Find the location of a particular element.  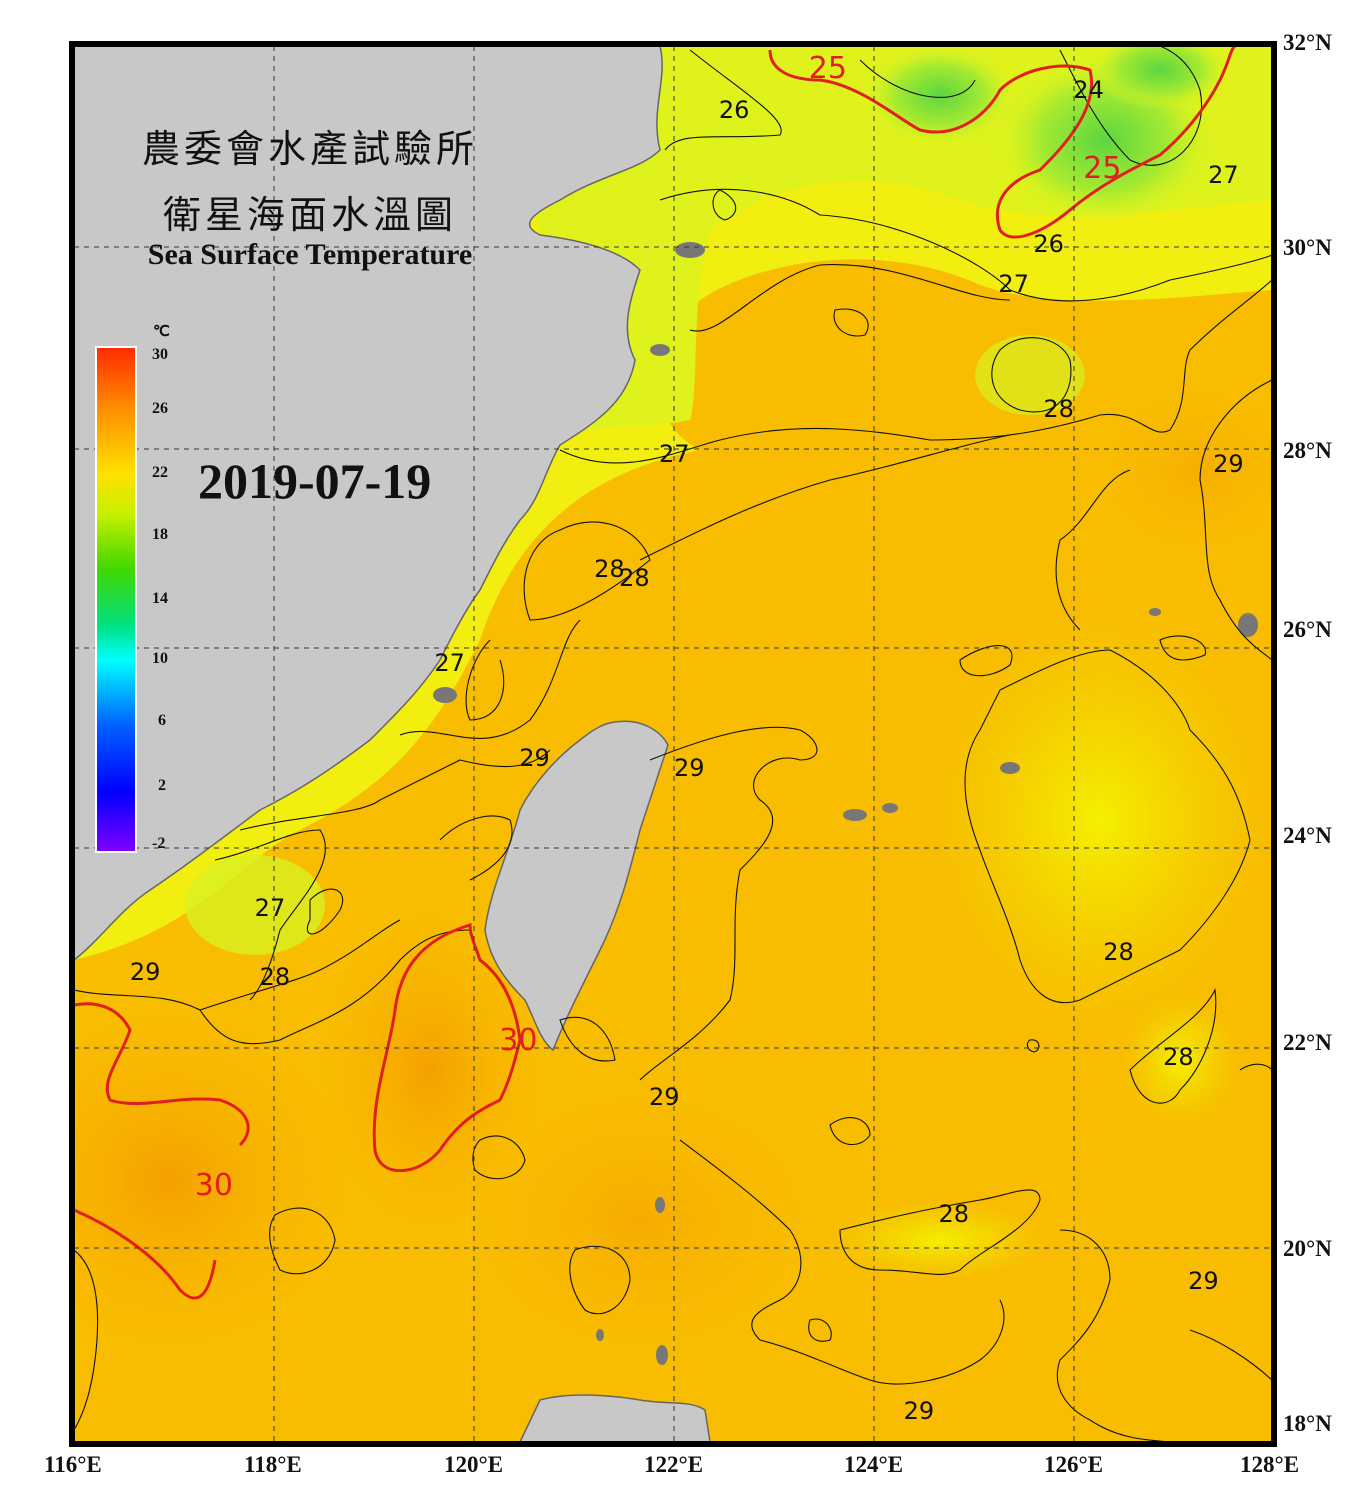

map-date: 2019-07-19 is located at coordinates (315, 481).